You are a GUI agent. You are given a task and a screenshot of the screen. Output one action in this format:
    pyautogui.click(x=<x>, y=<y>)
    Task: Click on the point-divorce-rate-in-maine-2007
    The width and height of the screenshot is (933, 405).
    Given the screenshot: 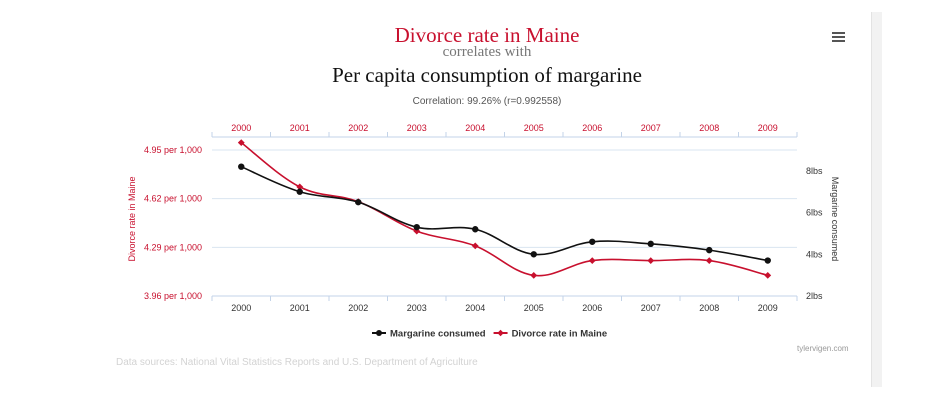 What is the action you would take?
    pyautogui.click(x=651, y=261)
    